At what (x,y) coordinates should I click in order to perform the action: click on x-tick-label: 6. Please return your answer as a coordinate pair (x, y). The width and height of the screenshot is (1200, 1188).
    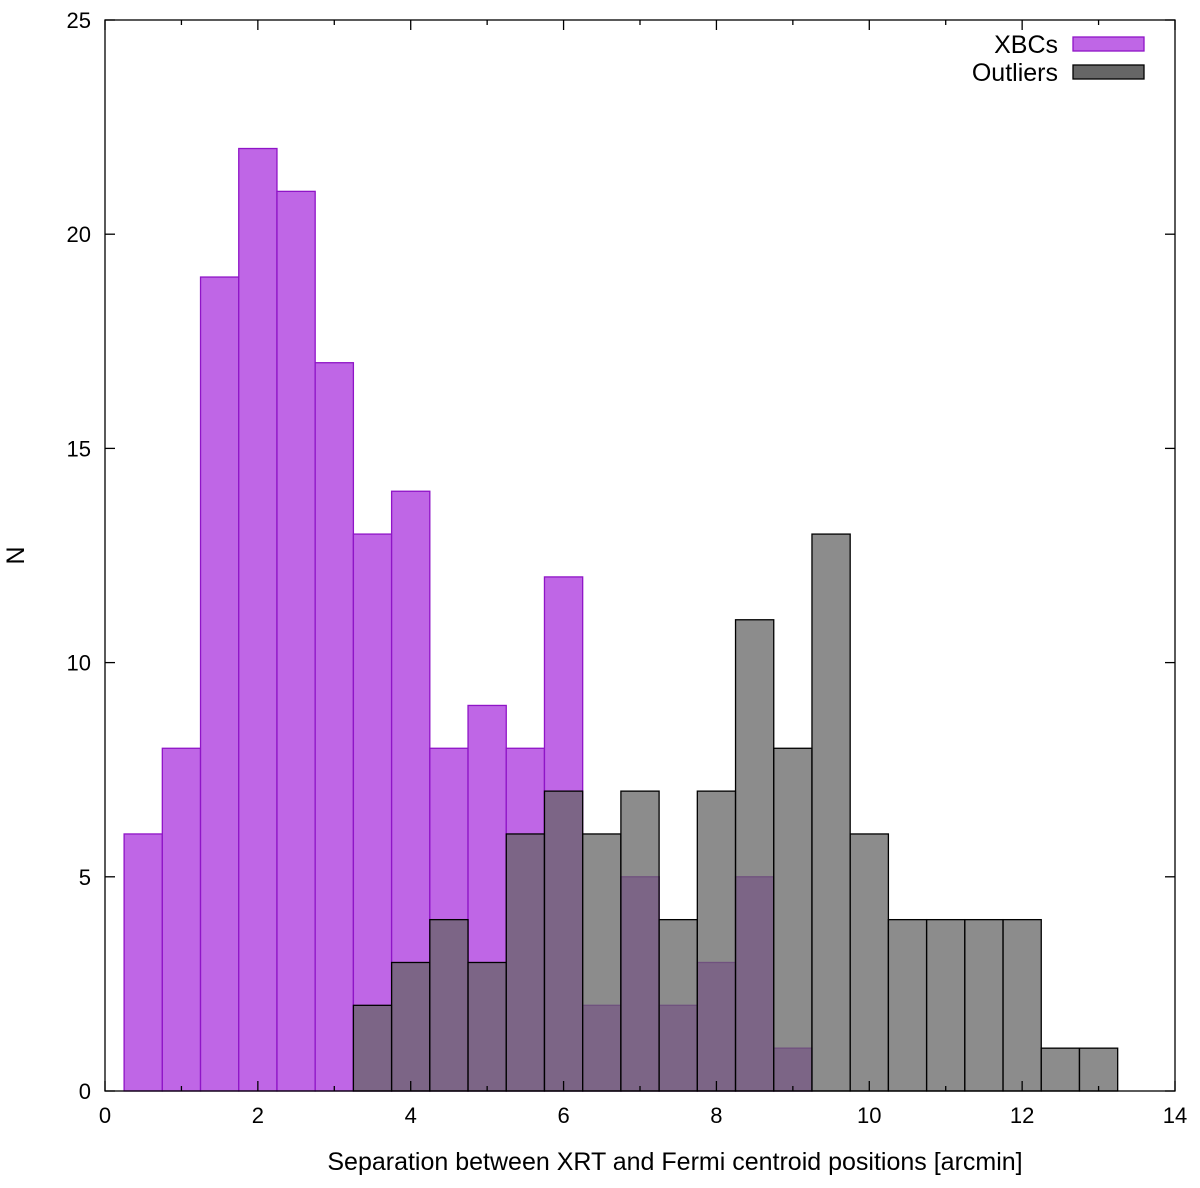
    Looking at the image, I should click on (563, 1115).